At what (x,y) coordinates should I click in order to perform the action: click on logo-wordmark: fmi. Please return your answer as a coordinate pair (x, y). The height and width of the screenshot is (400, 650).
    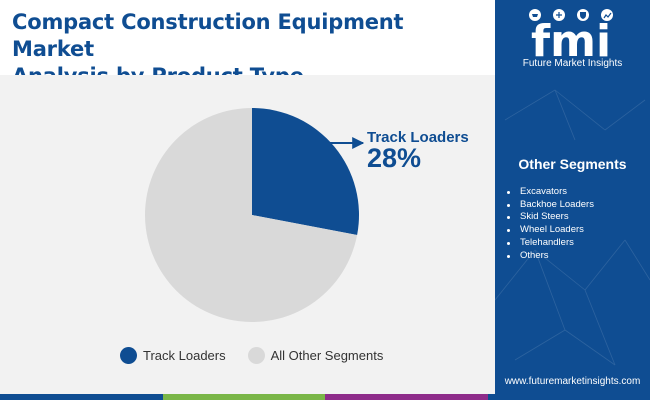
    Looking at the image, I should click on (571, 41).